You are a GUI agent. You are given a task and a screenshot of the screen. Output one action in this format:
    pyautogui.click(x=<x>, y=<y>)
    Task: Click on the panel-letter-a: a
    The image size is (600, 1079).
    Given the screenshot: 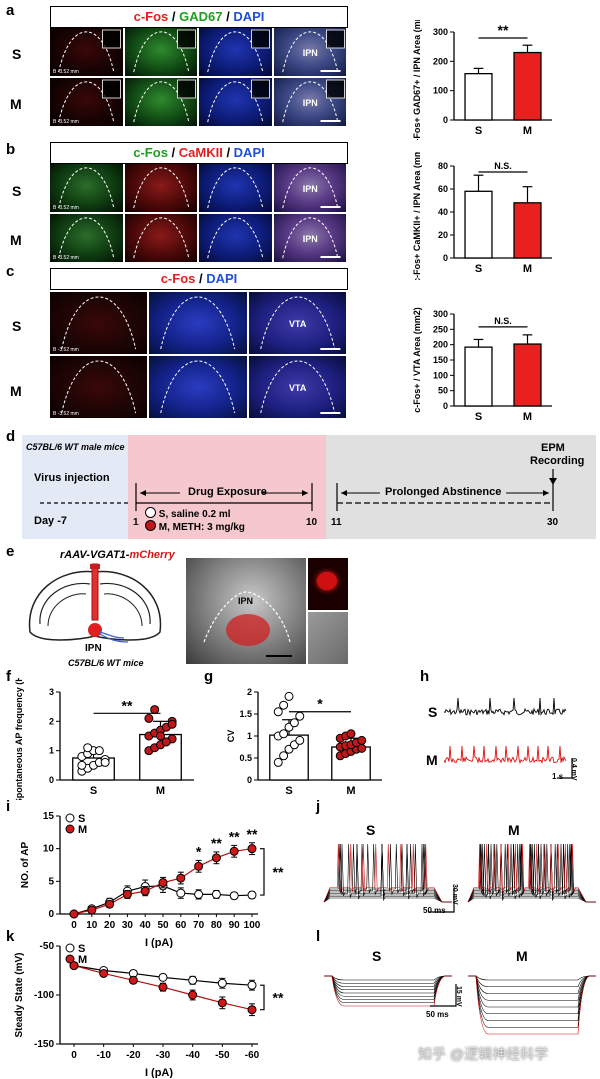 What is the action you would take?
    pyautogui.click(x=10, y=10)
    